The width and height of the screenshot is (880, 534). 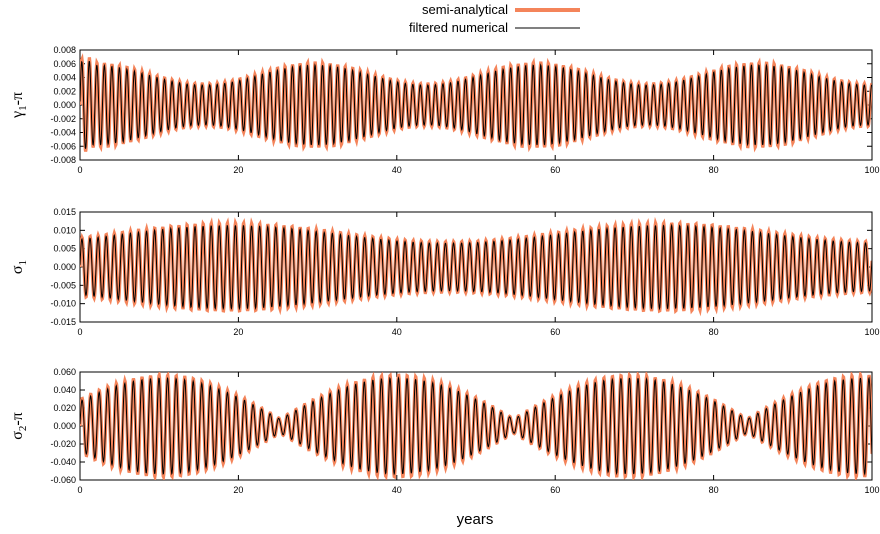 I want to click on y-tick-label: 0.020, so click(x=64, y=408).